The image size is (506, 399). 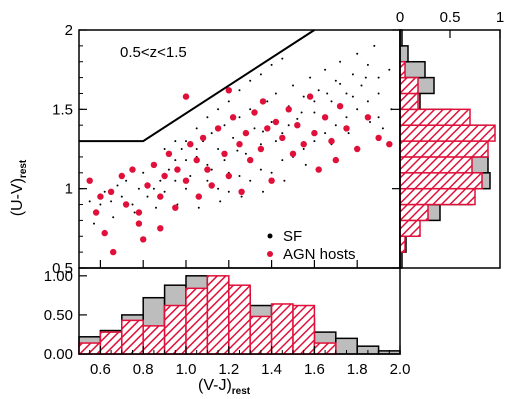 What do you see at coordinates (58, 315) in the screenshot?
I see `bottom-y-tick-label-1: 0.50` at bounding box center [58, 315].